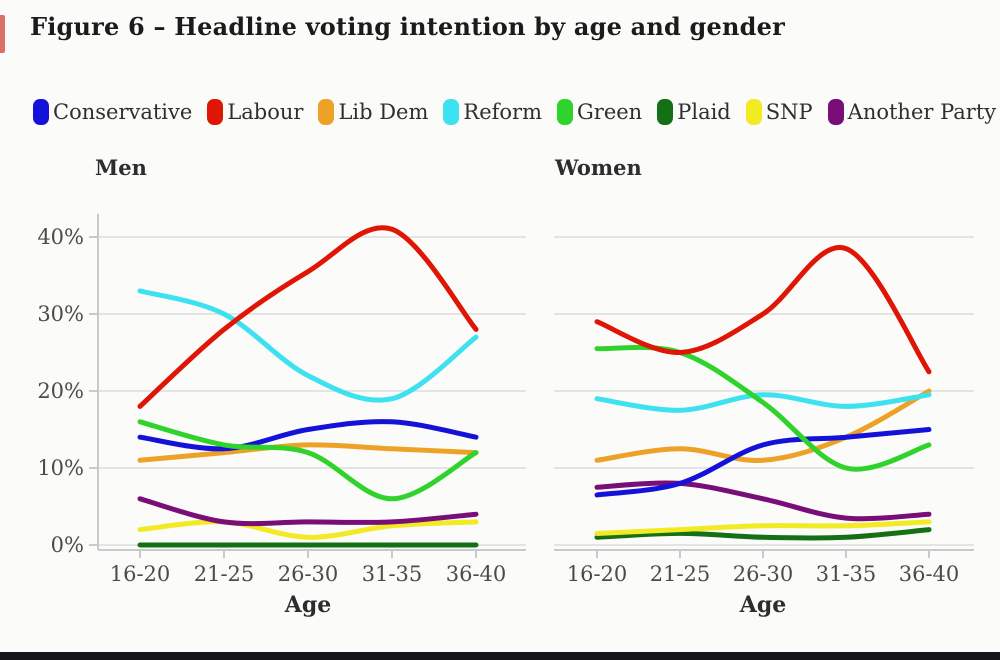 Image resolution: width=1000 pixels, height=660 pixels. I want to click on men-line-green, so click(308, 460).